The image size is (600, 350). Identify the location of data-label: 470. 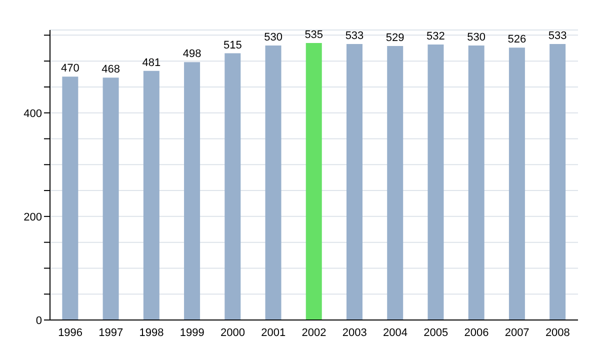
(70, 68).